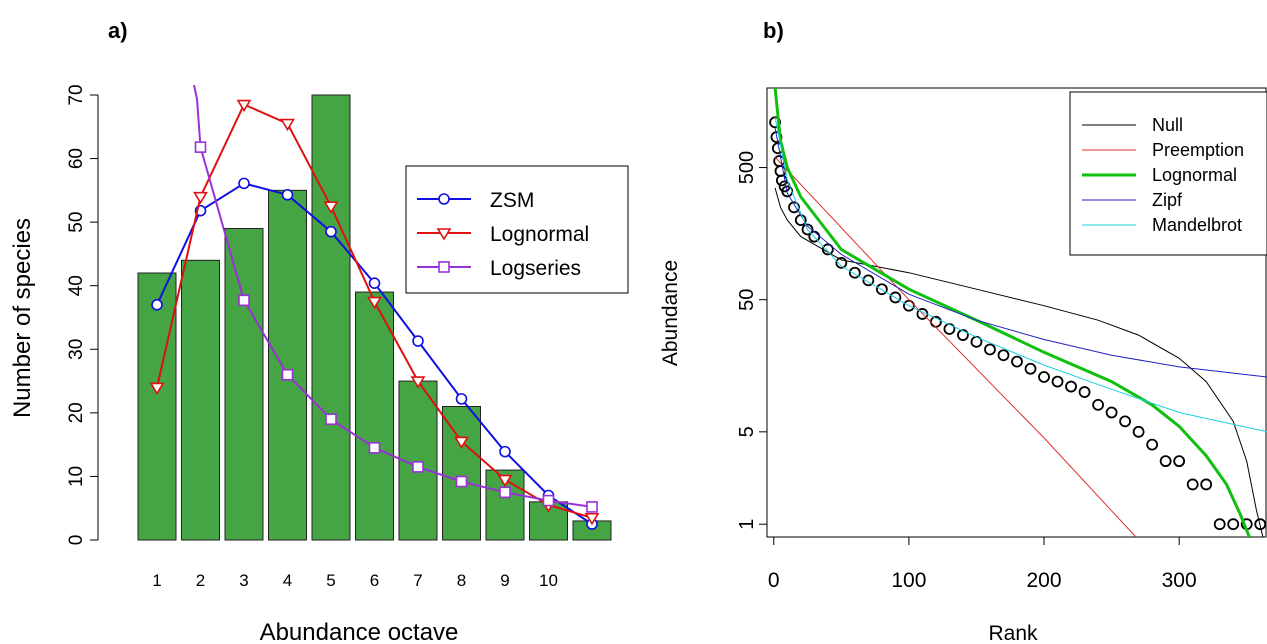 The height and width of the screenshot is (644, 1267). Describe the element at coordinates (670, 313) in the screenshot. I see `y-axis-label: Abundance` at that location.